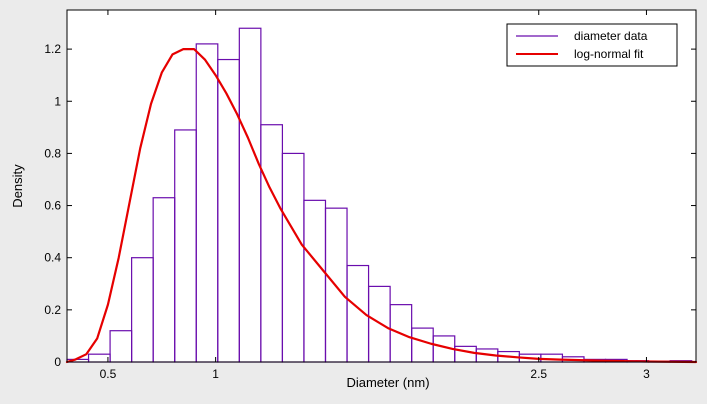 This screenshot has width=707, height=404. I want to click on legend-label-log-normal-fit: log-normal fit, so click(609, 54).